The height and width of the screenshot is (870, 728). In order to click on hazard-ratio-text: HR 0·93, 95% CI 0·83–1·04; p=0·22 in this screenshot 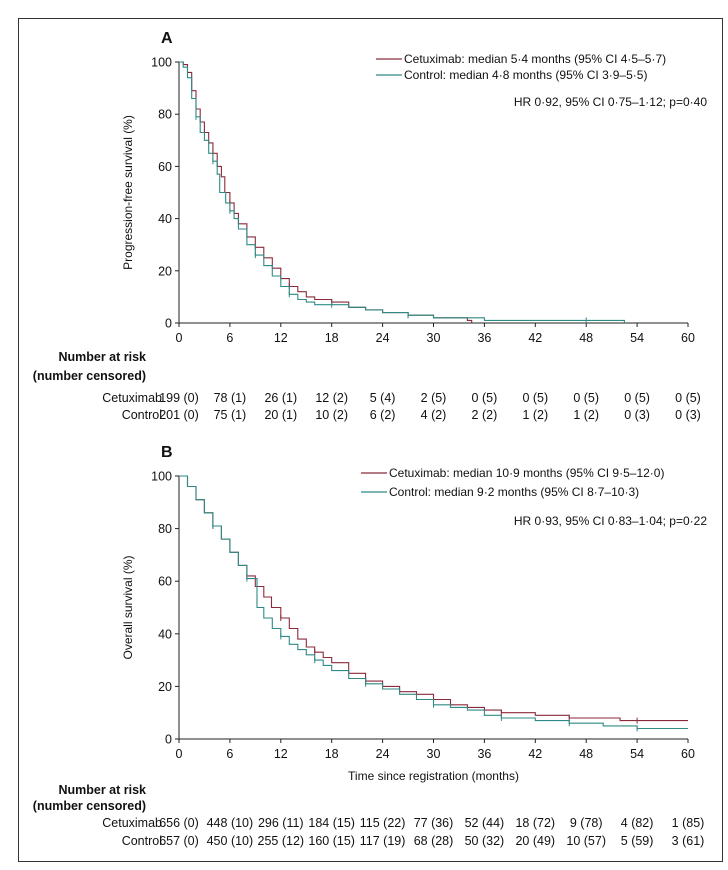, I will do `click(610, 521)`.